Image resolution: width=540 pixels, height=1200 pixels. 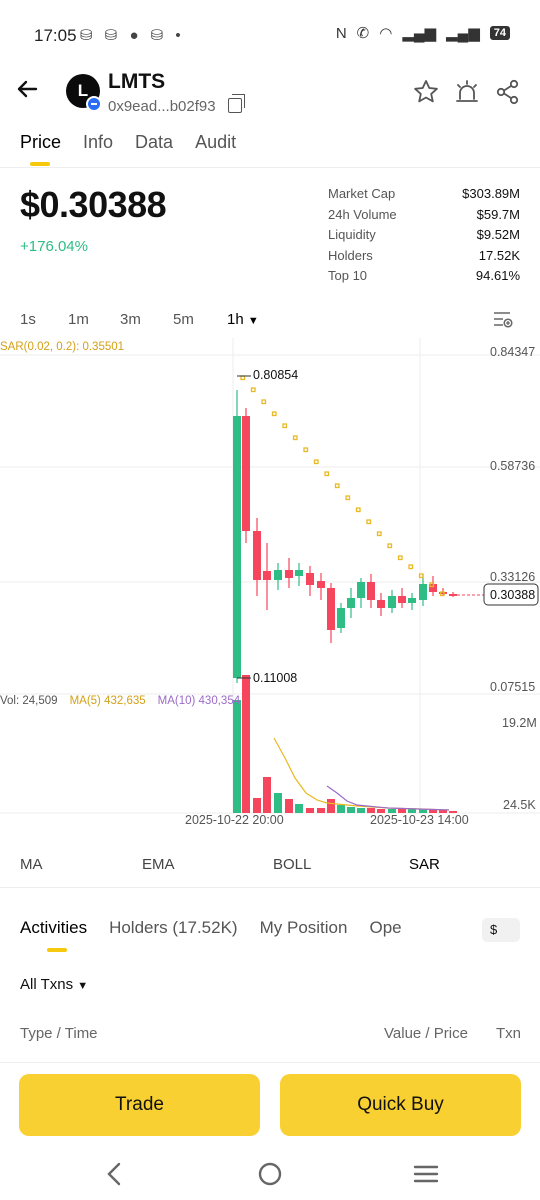 What do you see at coordinates (29, 91) in the screenshot?
I see `back-button` at bounding box center [29, 91].